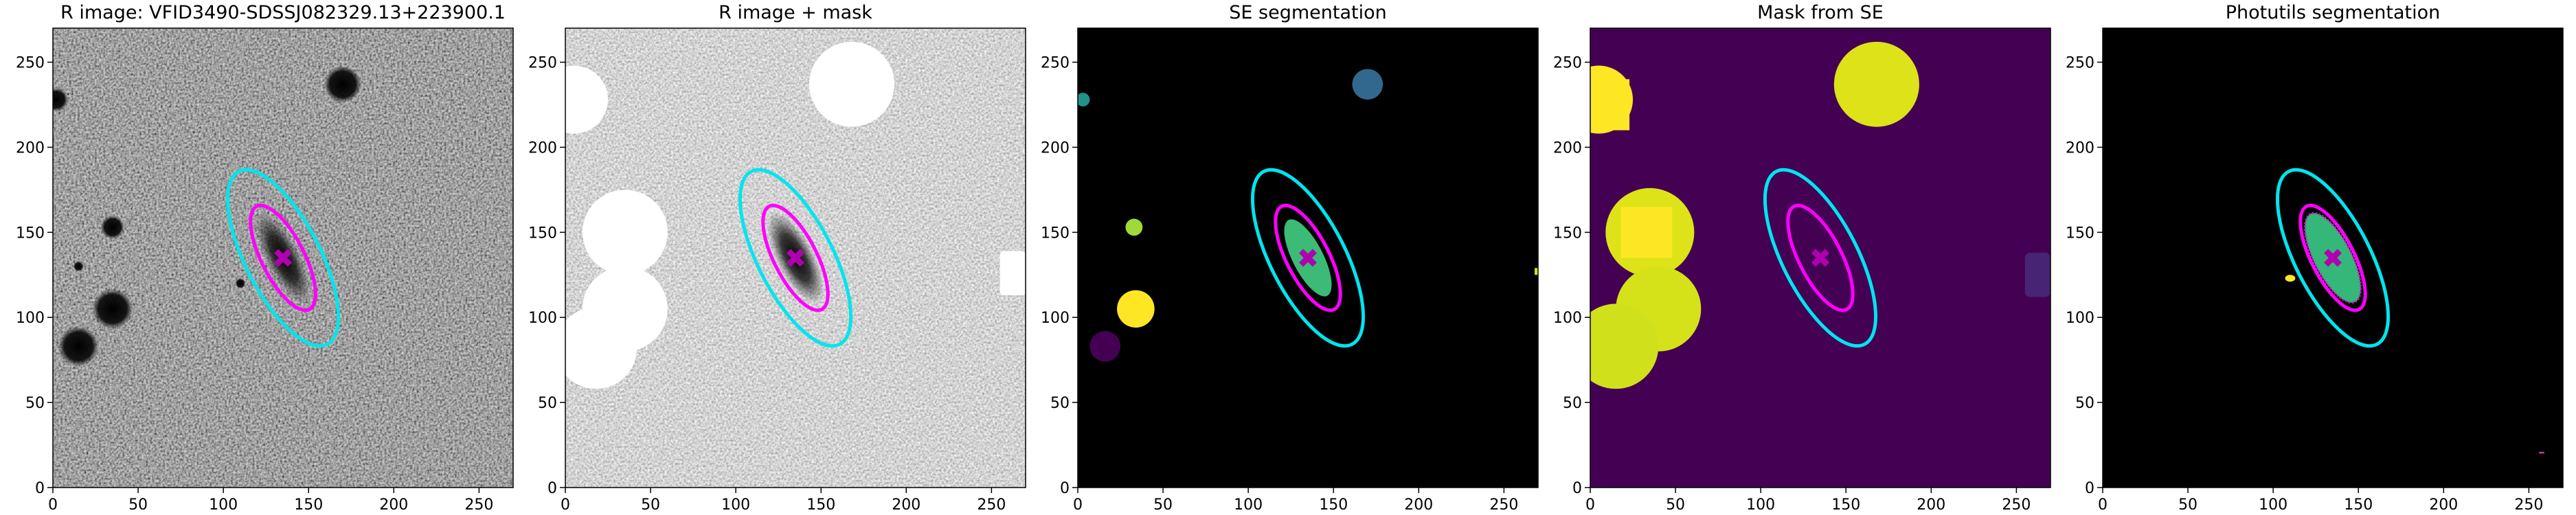 The height and width of the screenshot is (515, 2576). What do you see at coordinates (1820, 12) in the screenshot?
I see `panel-title: Mask from SE` at bounding box center [1820, 12].